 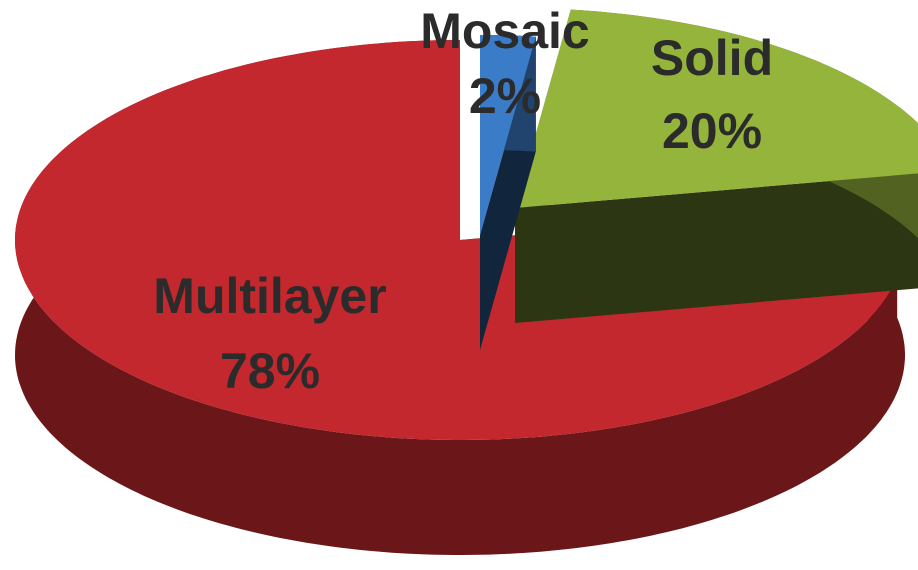 I want to click on slice-value-label: 78%, so click(x=270, y=371).